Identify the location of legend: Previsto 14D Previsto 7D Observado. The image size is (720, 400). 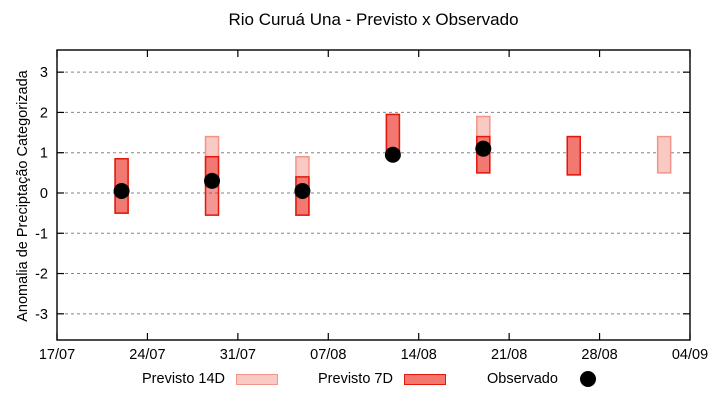
(360, 379).